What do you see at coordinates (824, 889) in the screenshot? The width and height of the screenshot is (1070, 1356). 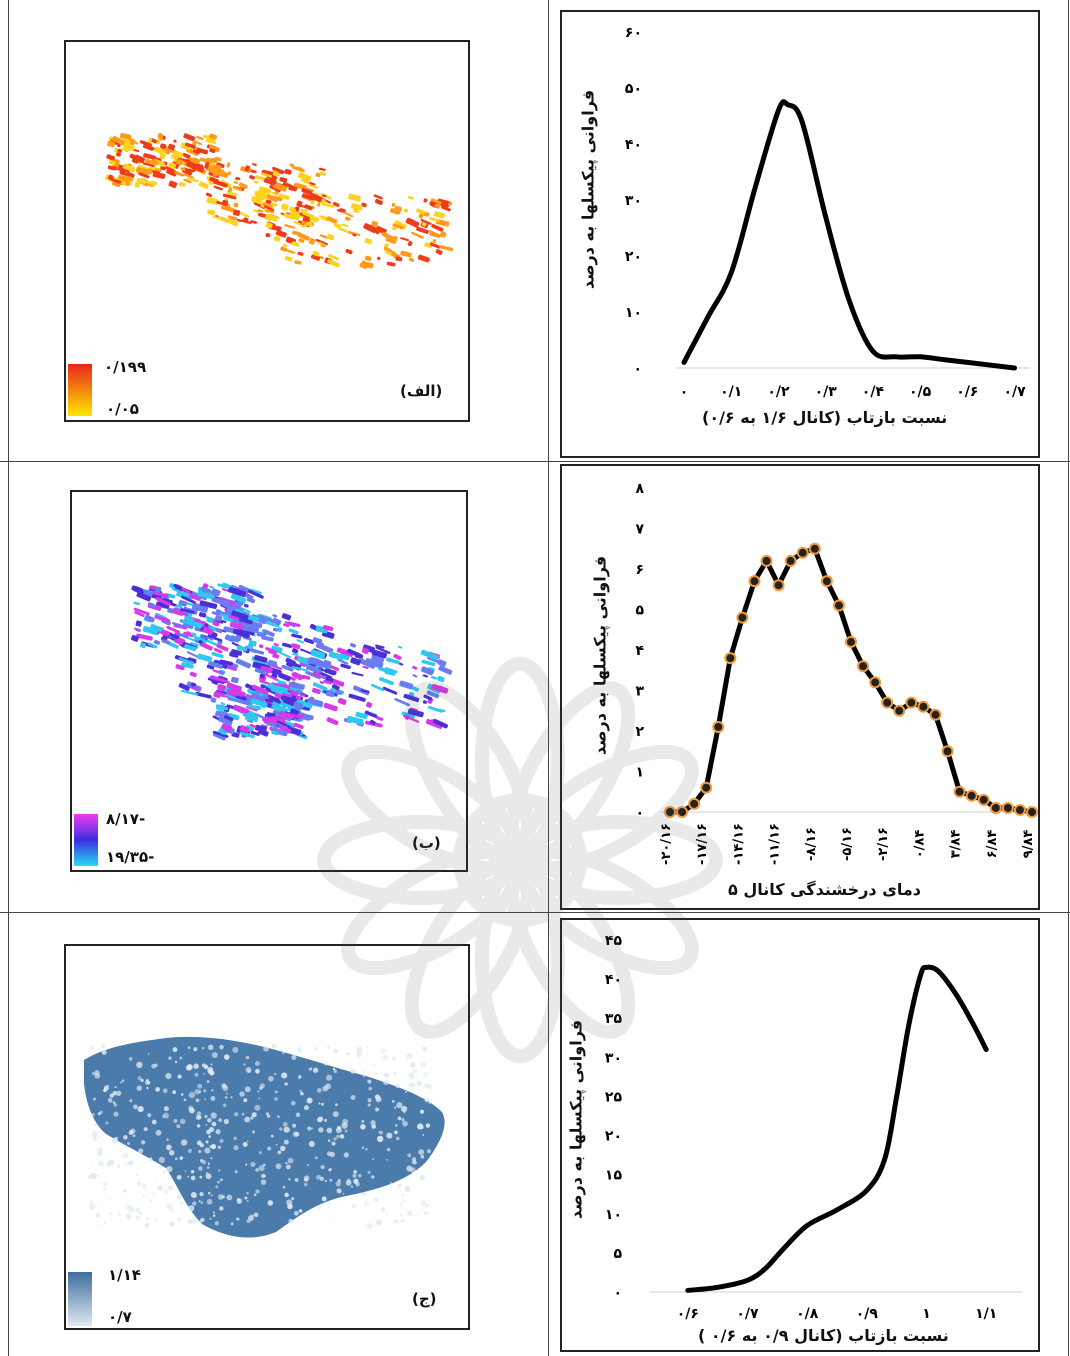 I see `chart-2-xlabel: دمای درخشندگی کانال ۵` at bounding box center [824, 889].